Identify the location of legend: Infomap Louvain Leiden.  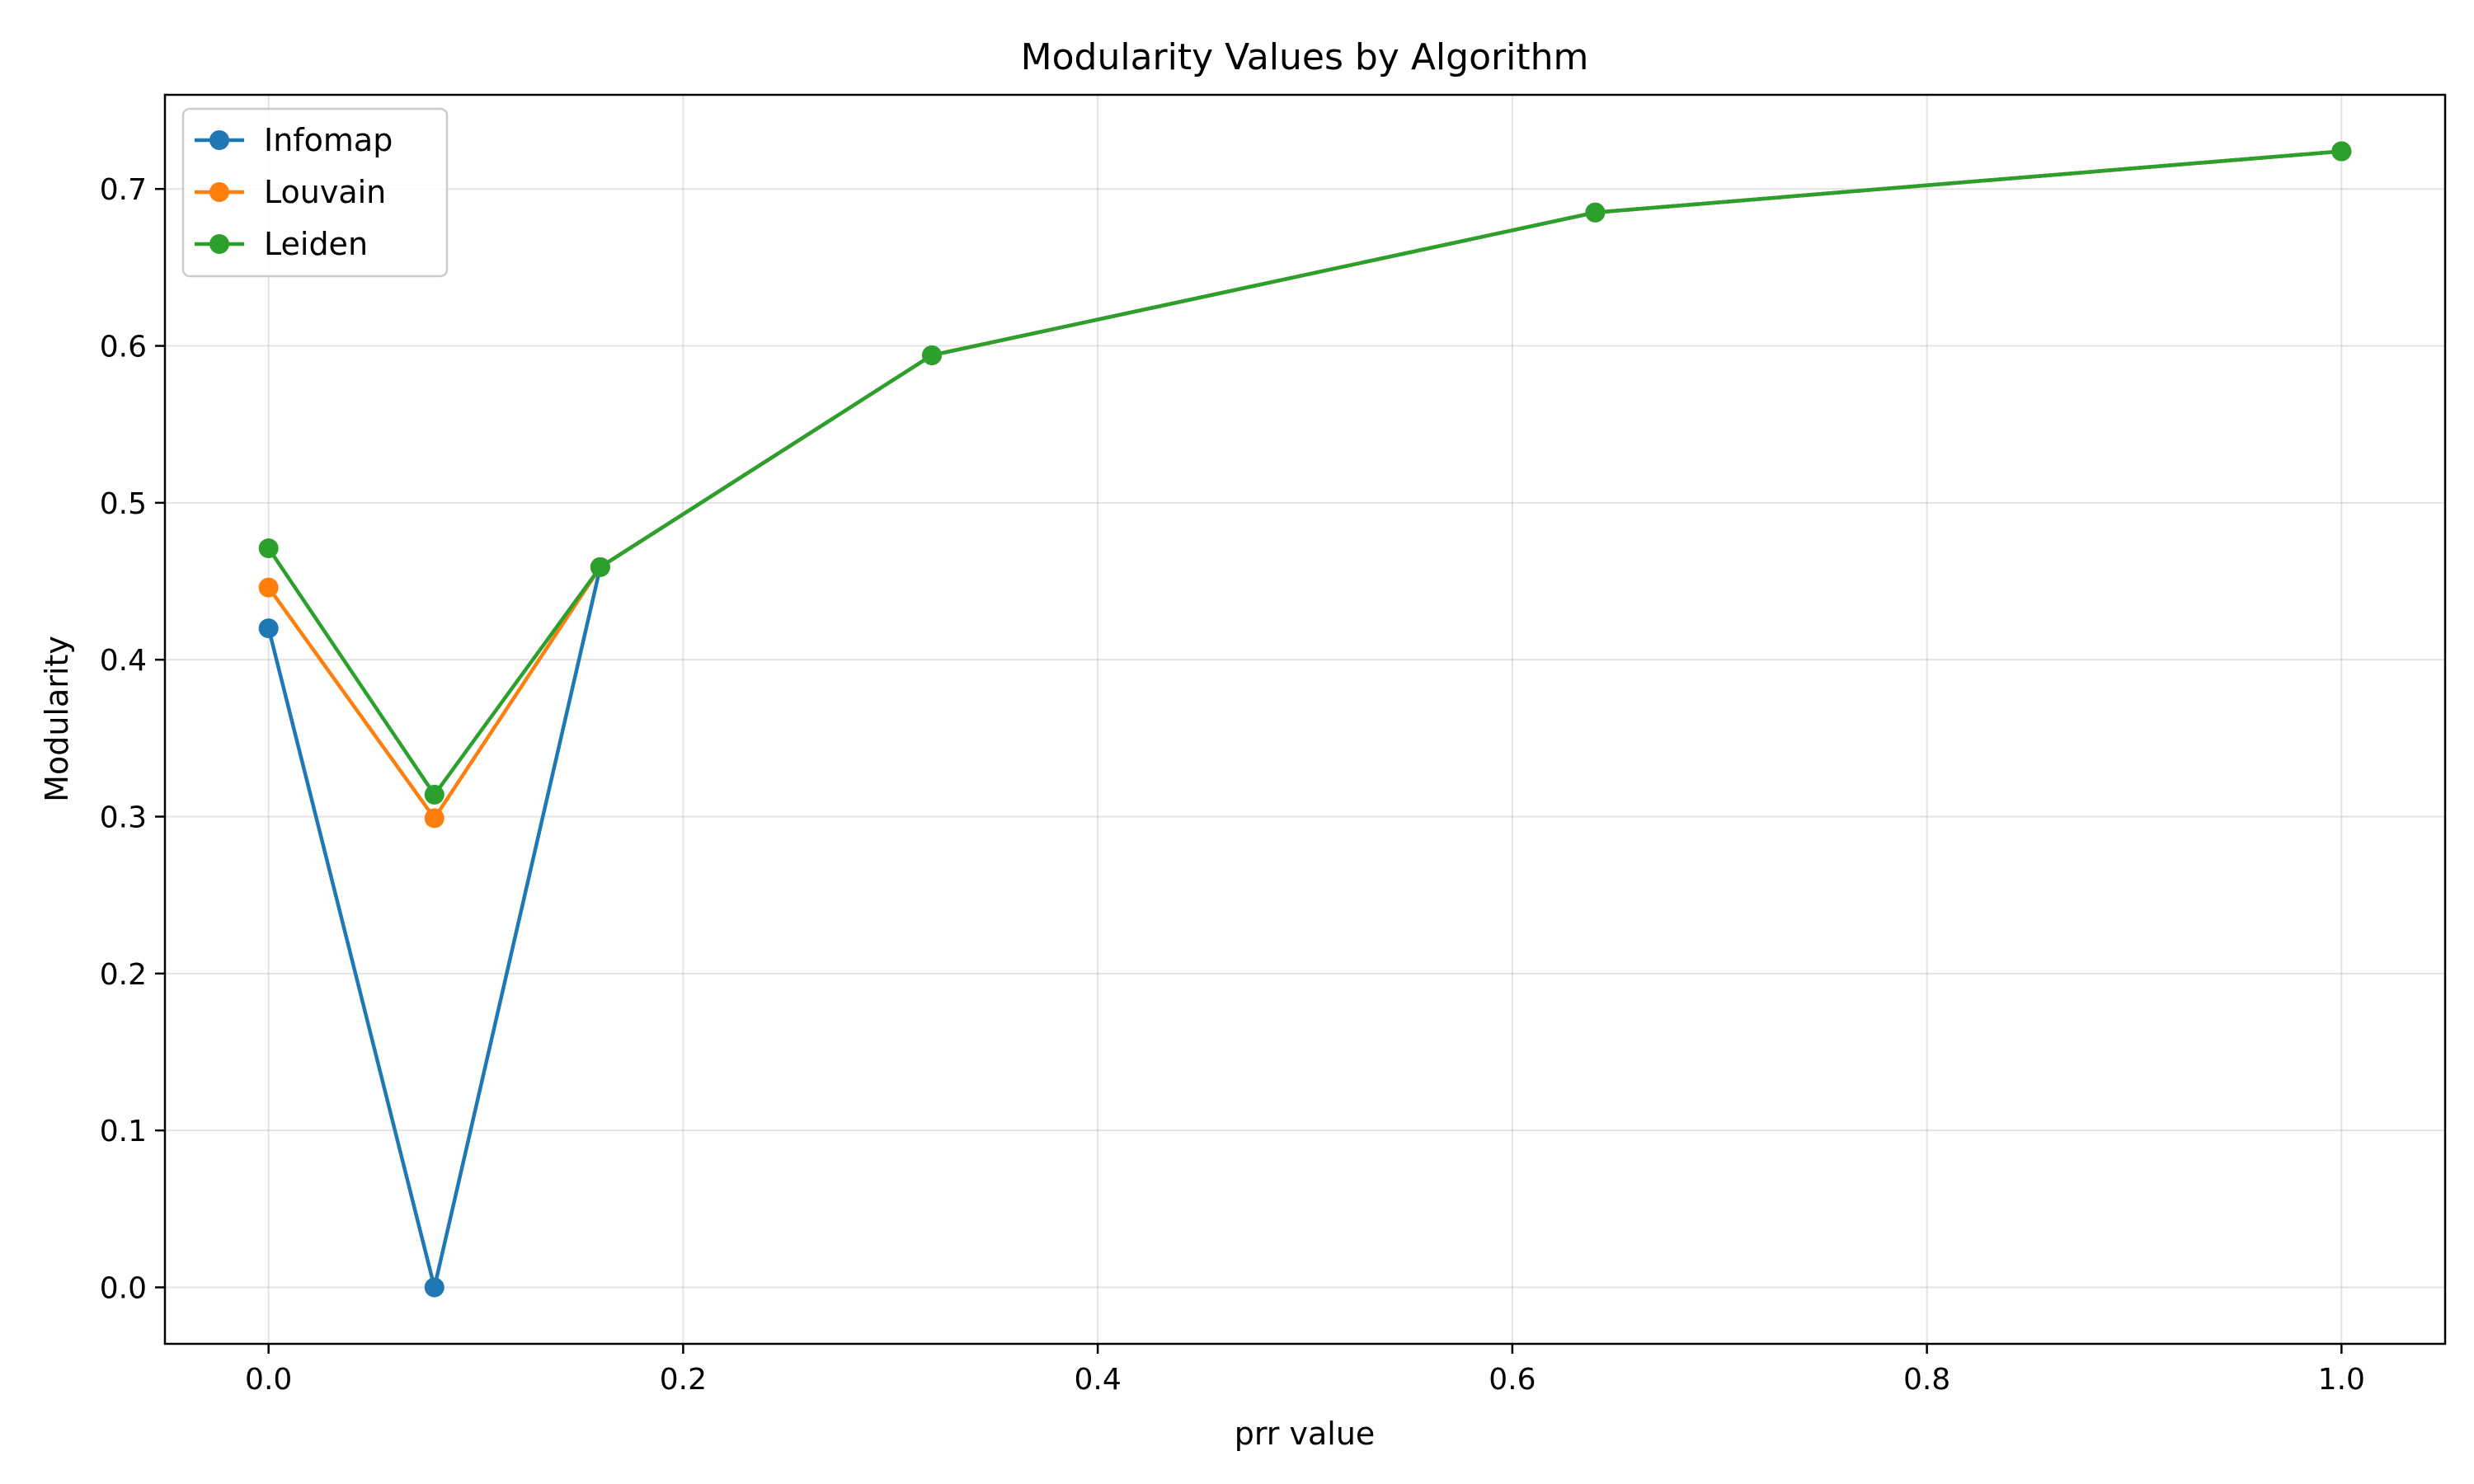
(315, 192).